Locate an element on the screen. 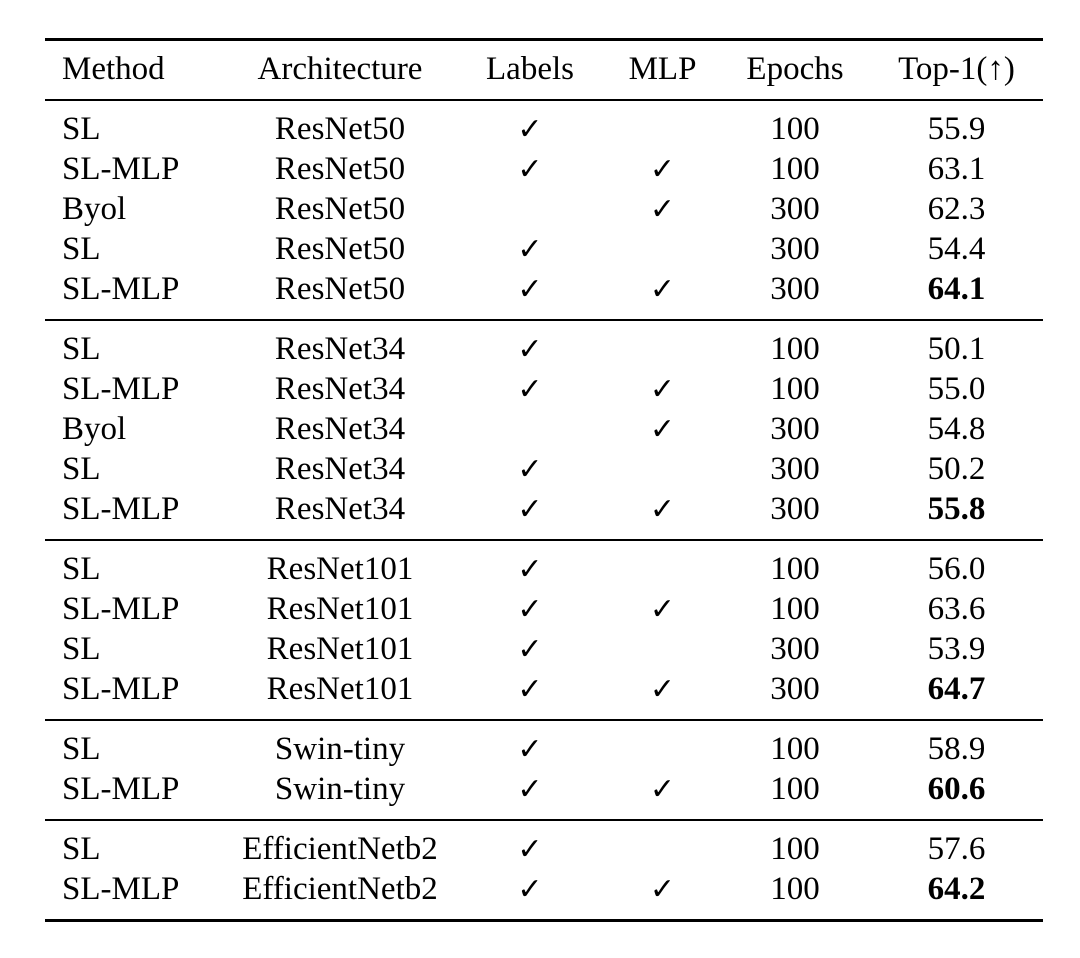 Image resolution: width=1080 pixels, height=958 pixels. header-labels: Labels is located at coordinates (530, 69).